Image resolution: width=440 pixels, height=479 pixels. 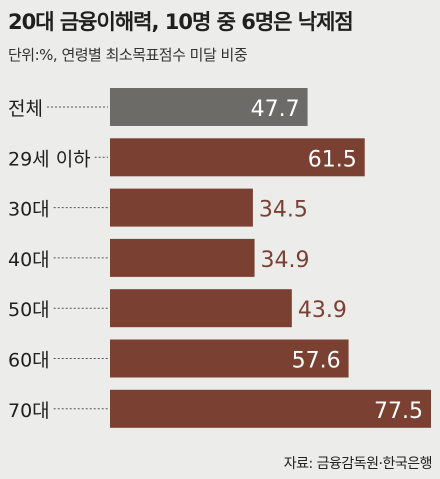 I want to click on category-label-6: 70대, so click(x=29, y=411).